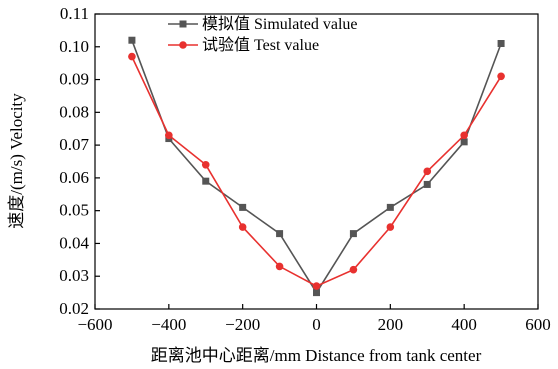  Describe the element at coordinates (391, 324) in the screenshot. I see `x-tick-label: 200` at that location.